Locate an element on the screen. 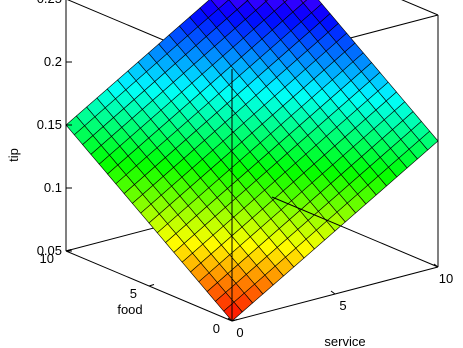 Image resolution: width=463 pixels, height=348 pixels. z-tick-label: 0.2 is located at coordinates (53, 61).